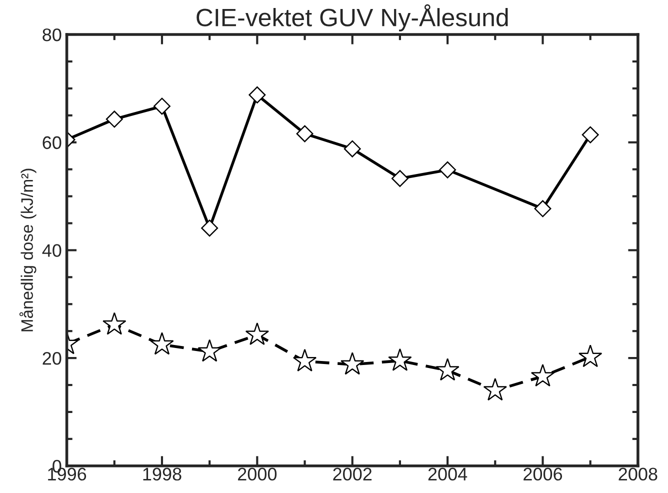 The width and height of the screenshot is (668, 493). What do you see at coordinates (352, 18) in the screenshot?
I see `chart-title: CIE-vektet GUV Ny-Ålesund` at bounding box center [352, 18].